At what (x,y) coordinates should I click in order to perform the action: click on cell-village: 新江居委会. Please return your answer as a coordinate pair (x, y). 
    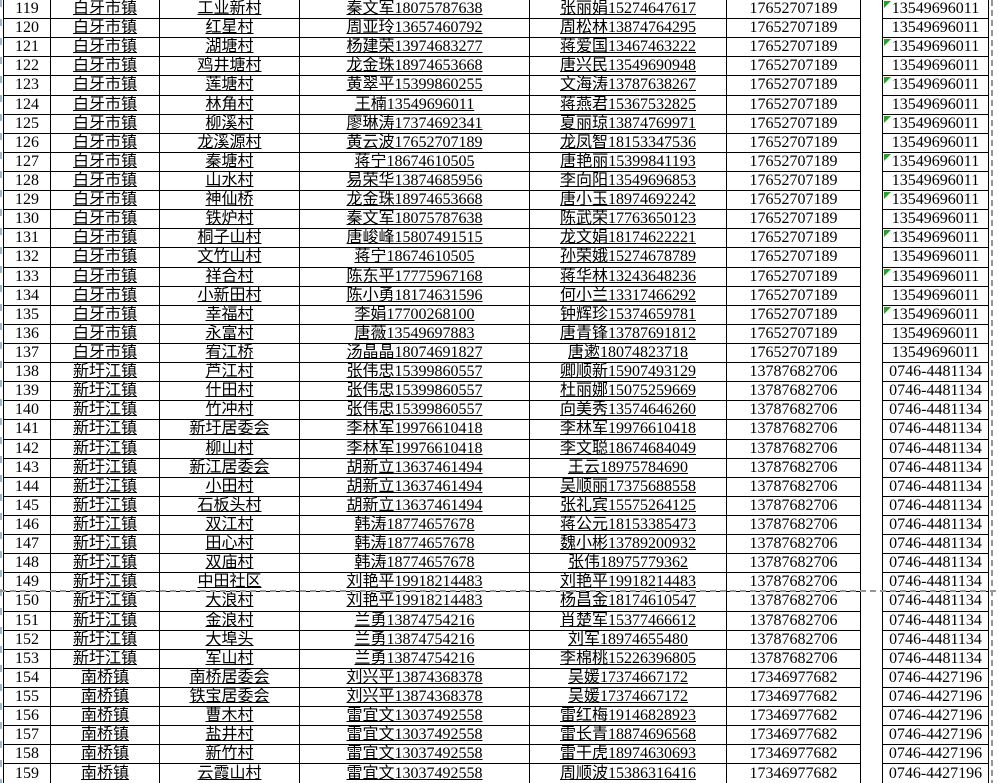
    Looking at the image, I should click on (229, 467).